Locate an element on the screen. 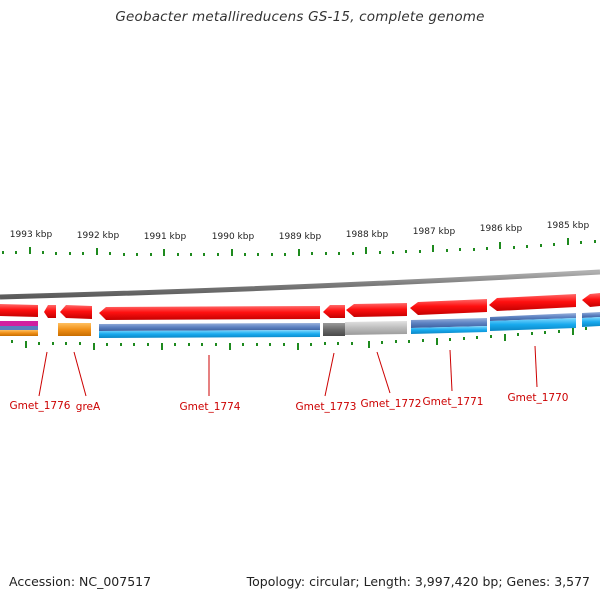 This screenshot has height=600, width=600. light-gray-feature is located at coordinates (376, 328).